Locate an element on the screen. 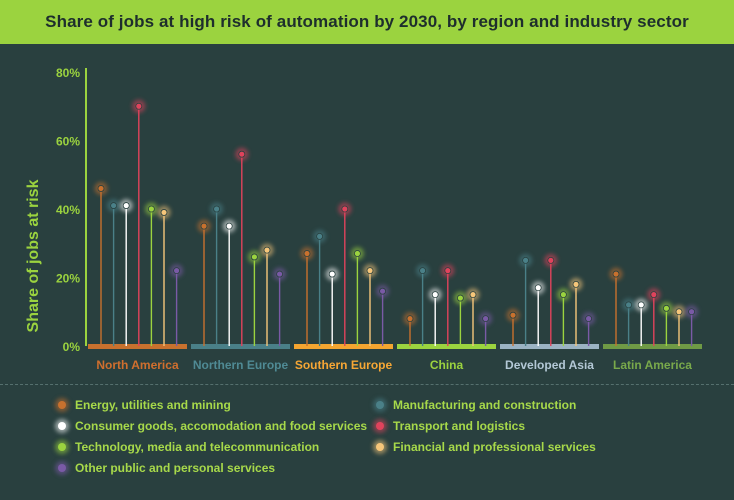 This screenshot has height=500, width=734. legend-label: Manufacturing and construction is located at coordinates (485, 405).